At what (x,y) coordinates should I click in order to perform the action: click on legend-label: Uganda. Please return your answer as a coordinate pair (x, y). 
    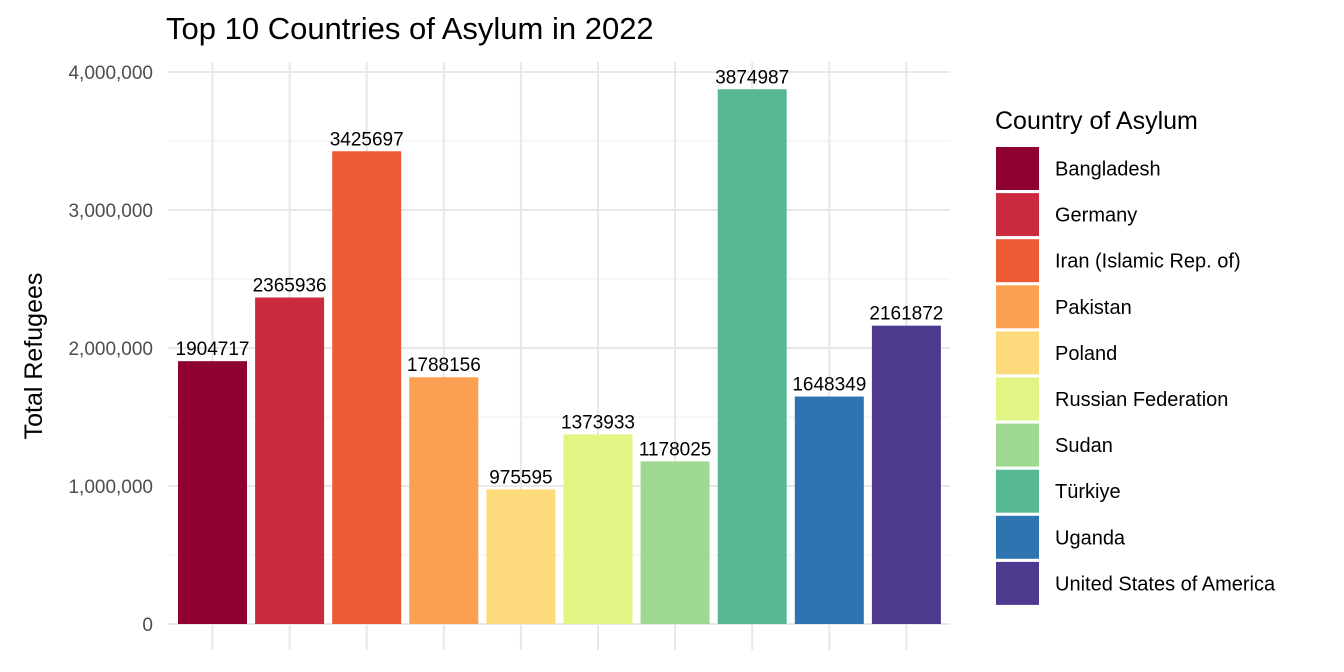
    Looking at the image, I should click on (1090, 538).